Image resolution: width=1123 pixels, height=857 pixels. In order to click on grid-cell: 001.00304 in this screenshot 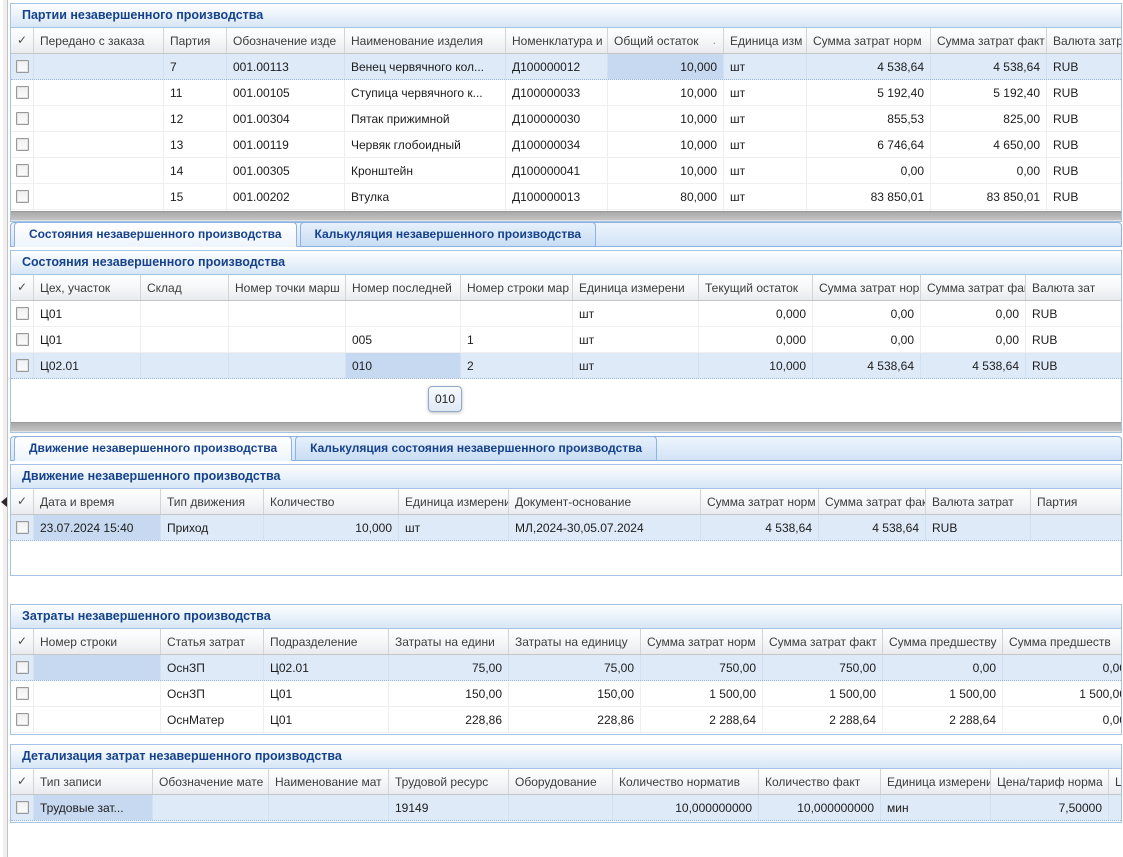, I will do `click(286, 118)`.